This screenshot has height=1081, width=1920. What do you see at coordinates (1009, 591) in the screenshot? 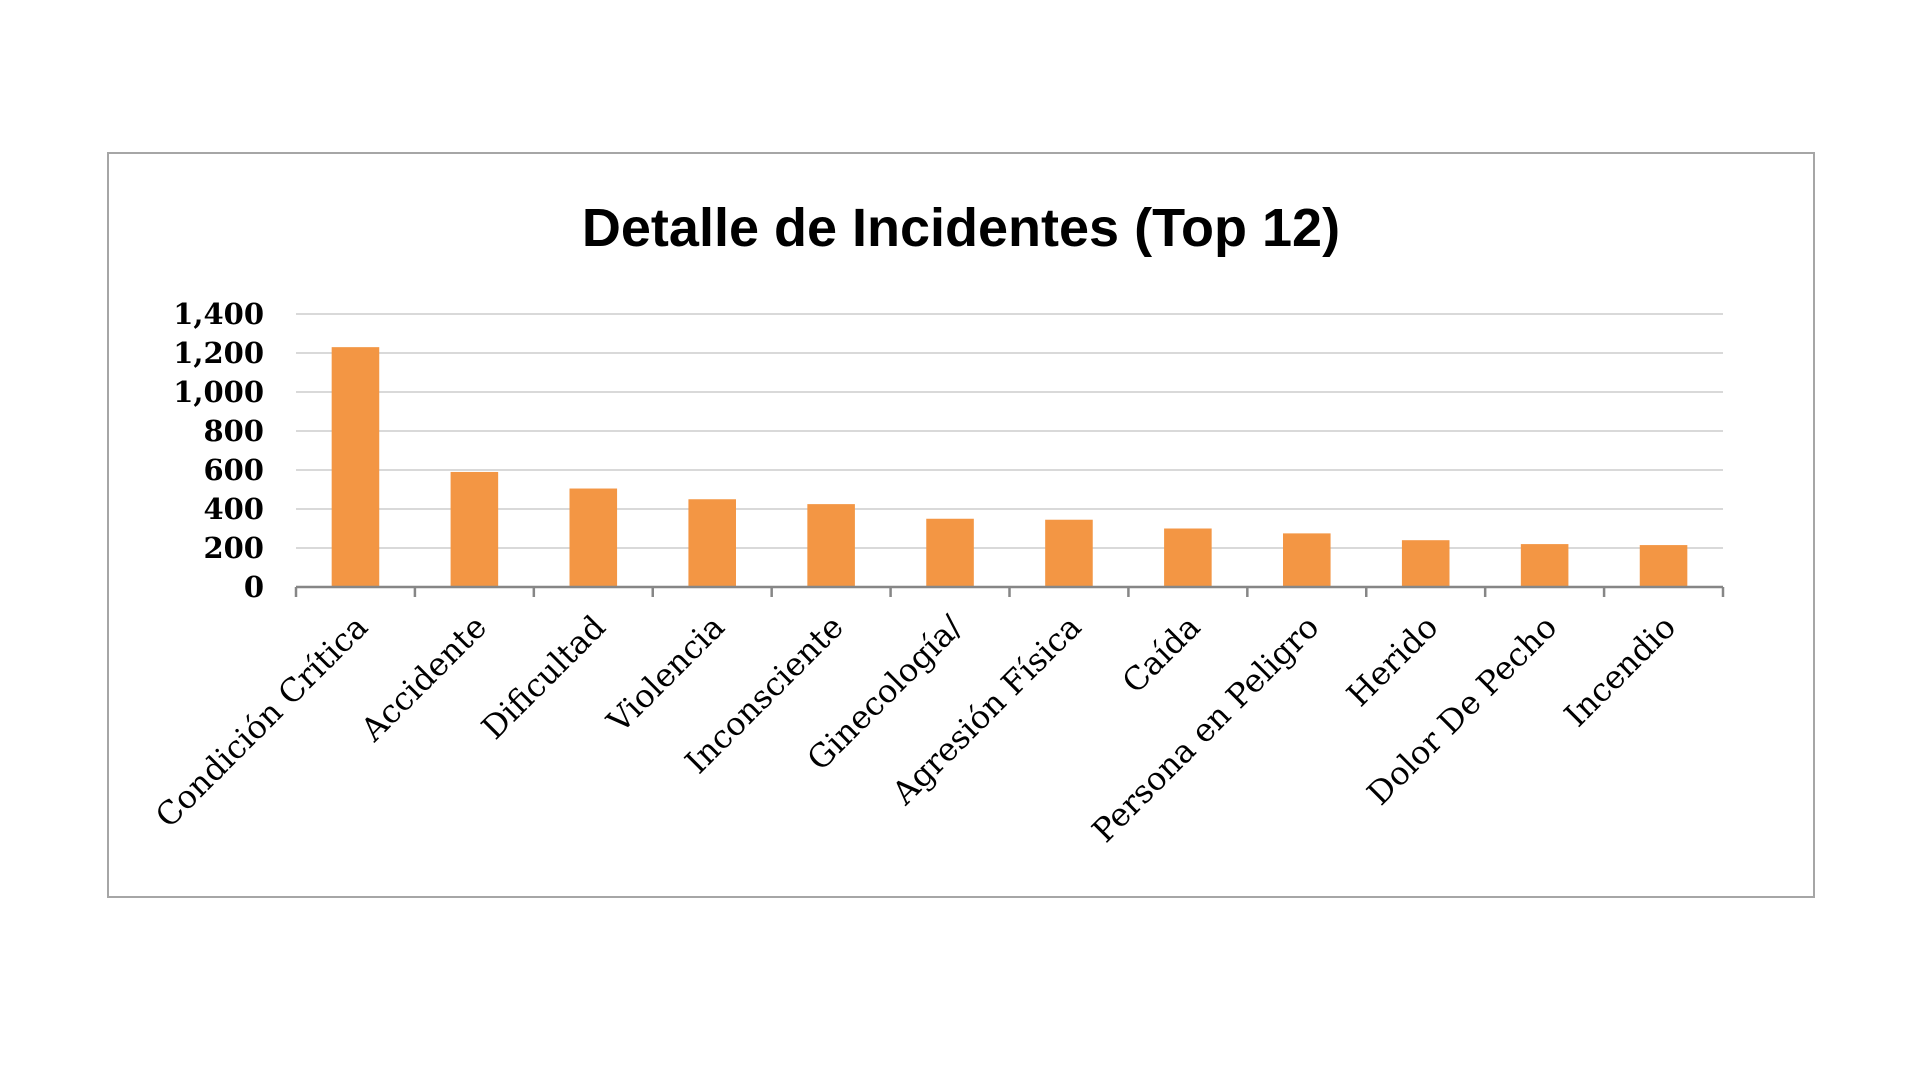
I see `x-axis` at bounding box center [1009, 591].